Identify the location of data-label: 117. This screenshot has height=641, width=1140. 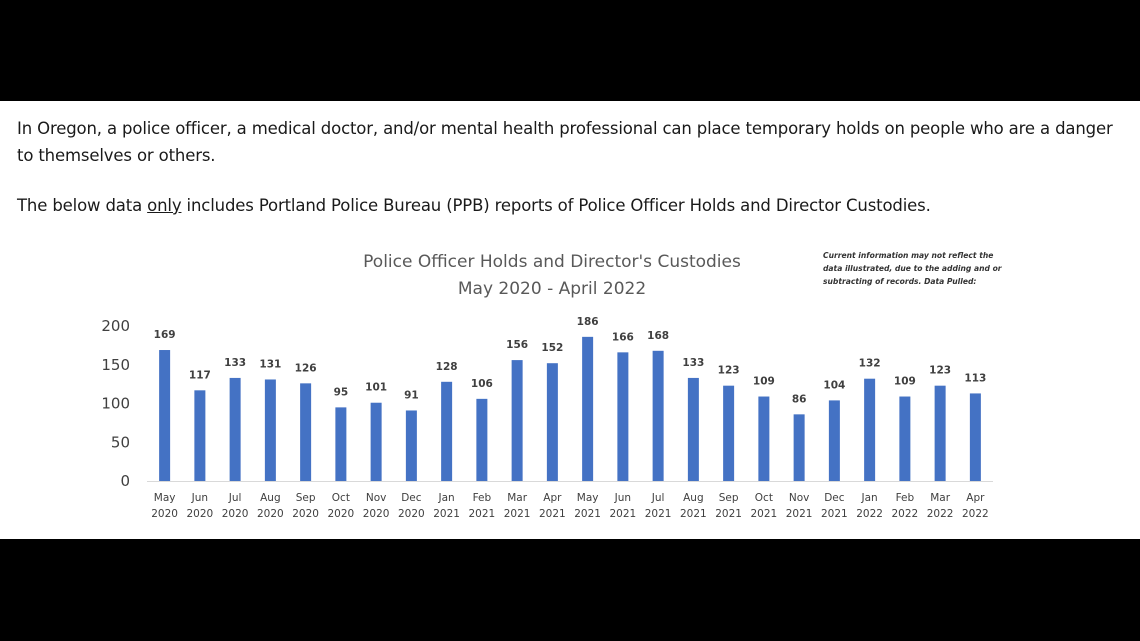
(200, 375).